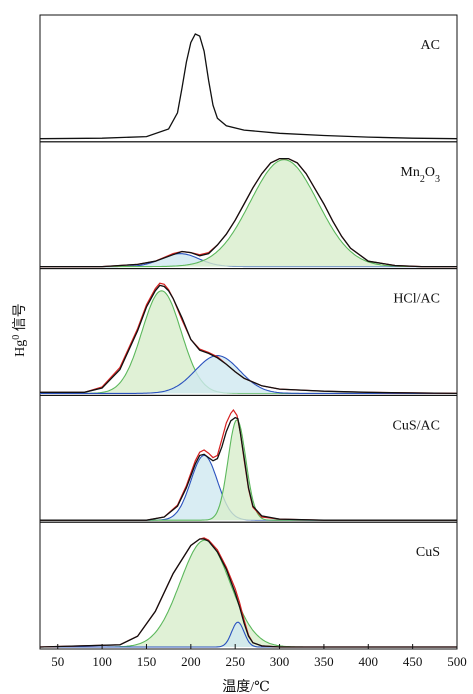 The height and width of the screenshot is (694, 473). I want to click on peak-line-blue, so click(248, 374).